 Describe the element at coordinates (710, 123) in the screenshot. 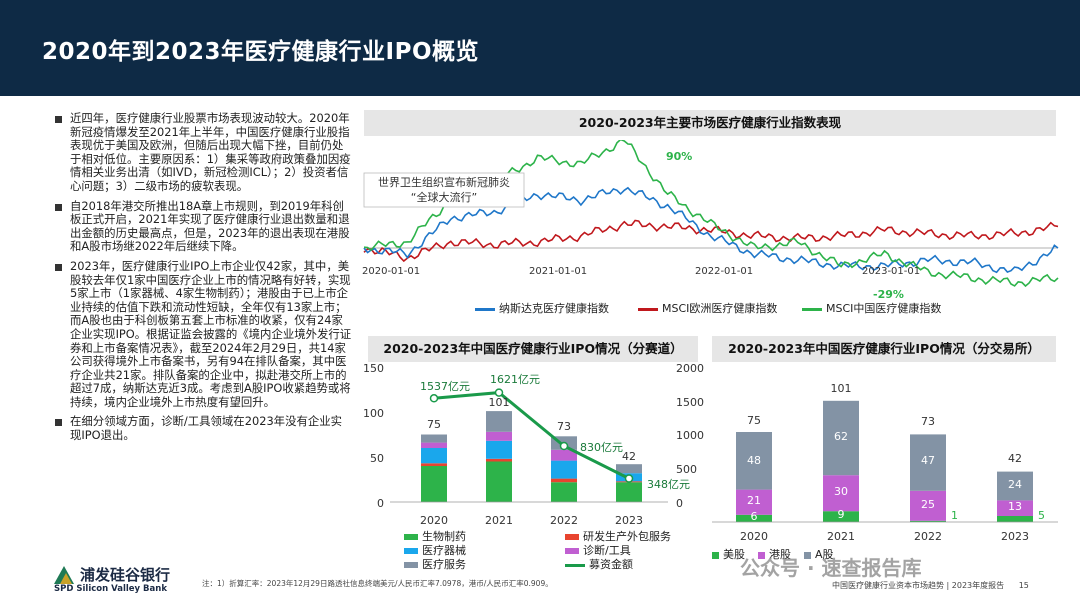

I see `index-chart-title: 2020-2023年主要市场医疗健康行业指数表现` at that location.